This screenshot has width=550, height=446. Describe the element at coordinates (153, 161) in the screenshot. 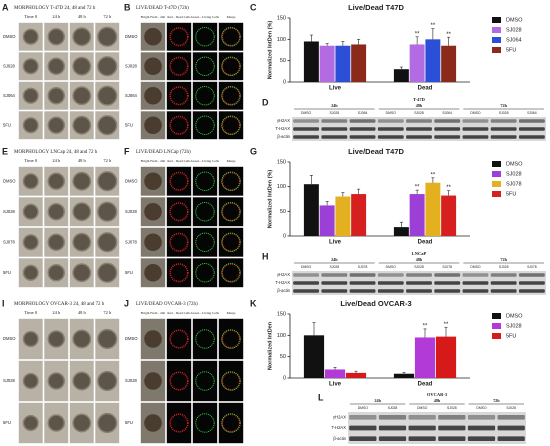

I see `column-header: Bright Field - 24h` at that location.